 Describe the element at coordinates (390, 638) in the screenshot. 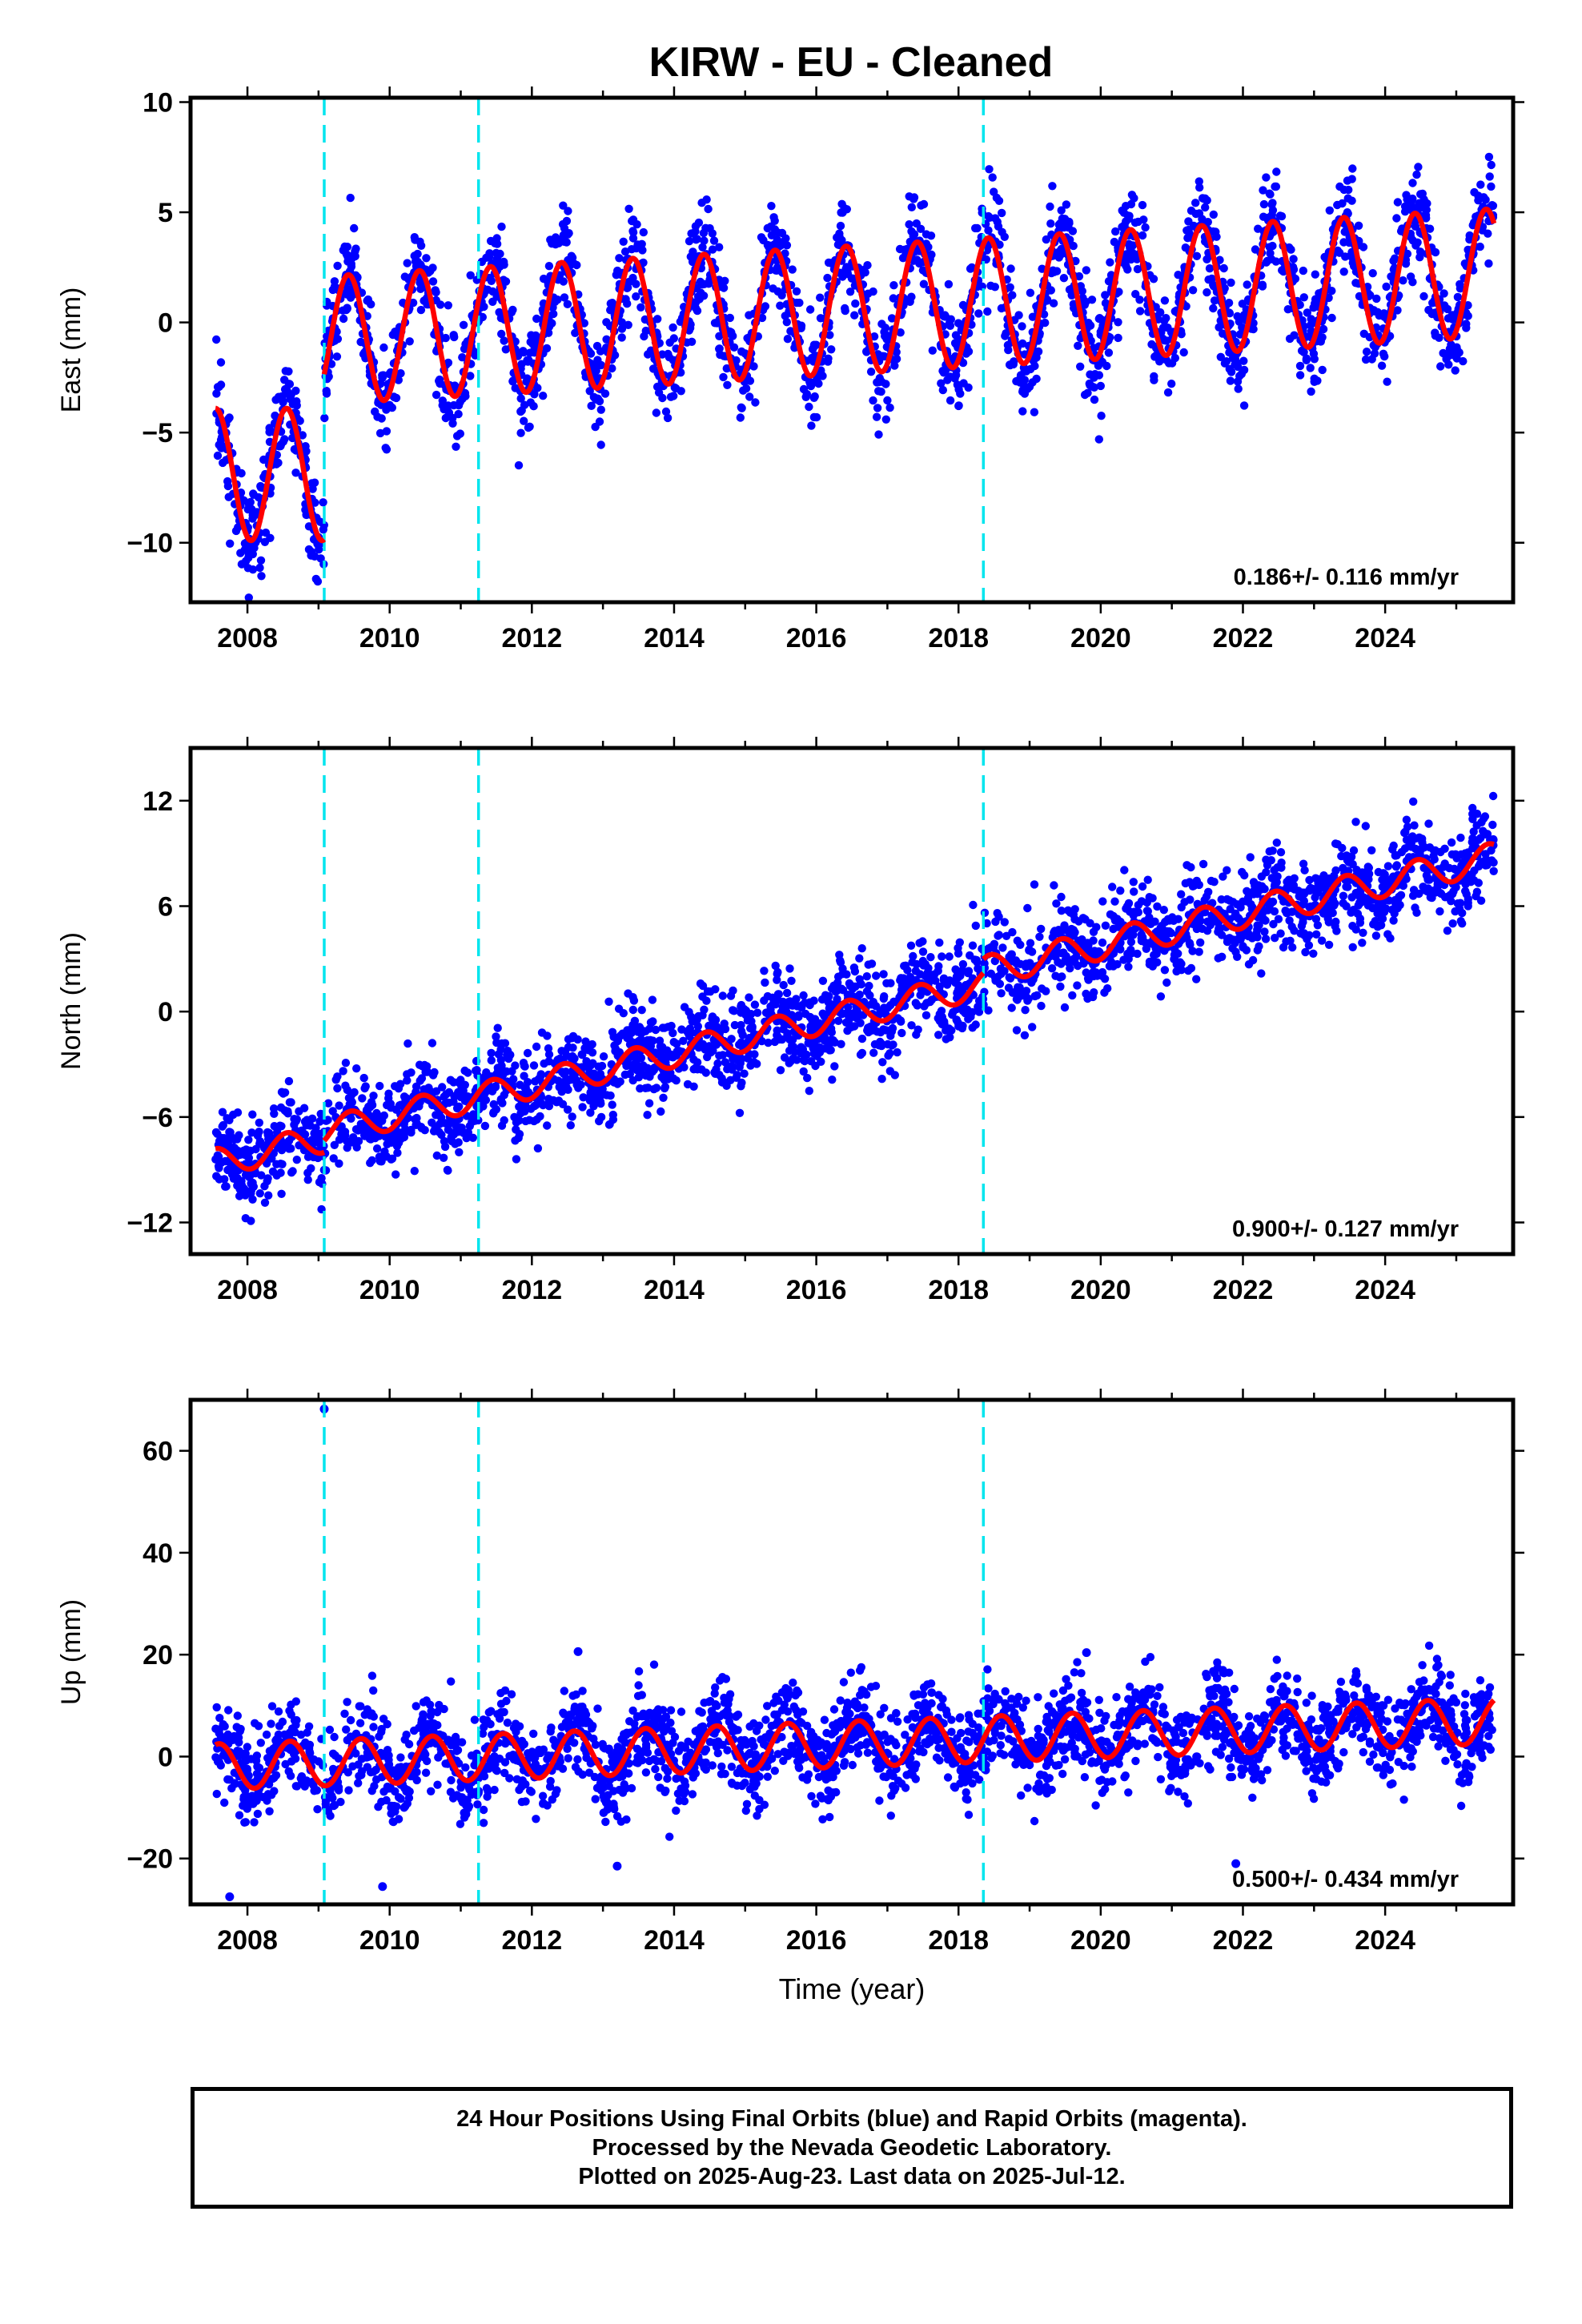

I see `x-tick-label: 2010` at that location.